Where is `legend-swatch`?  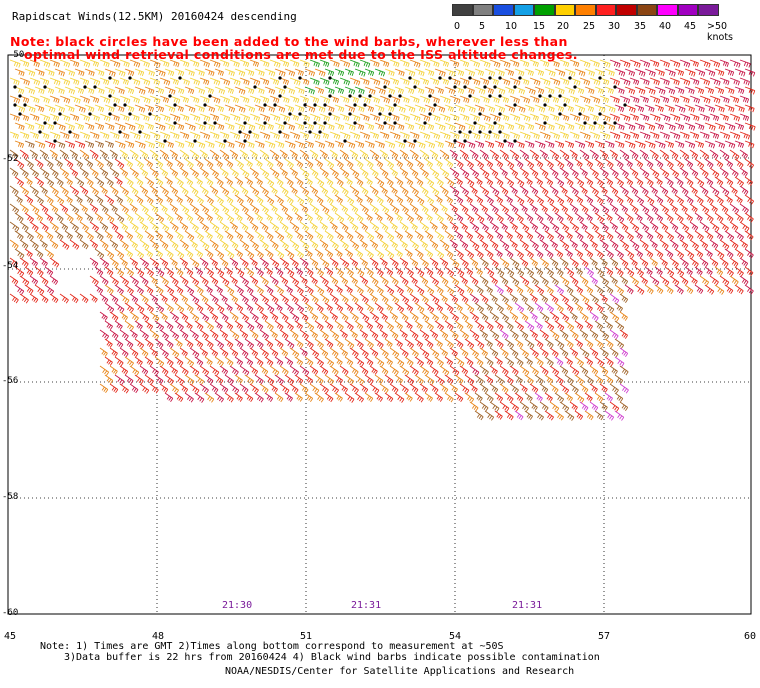 legend-swatch is located at coordinates (646, 10).